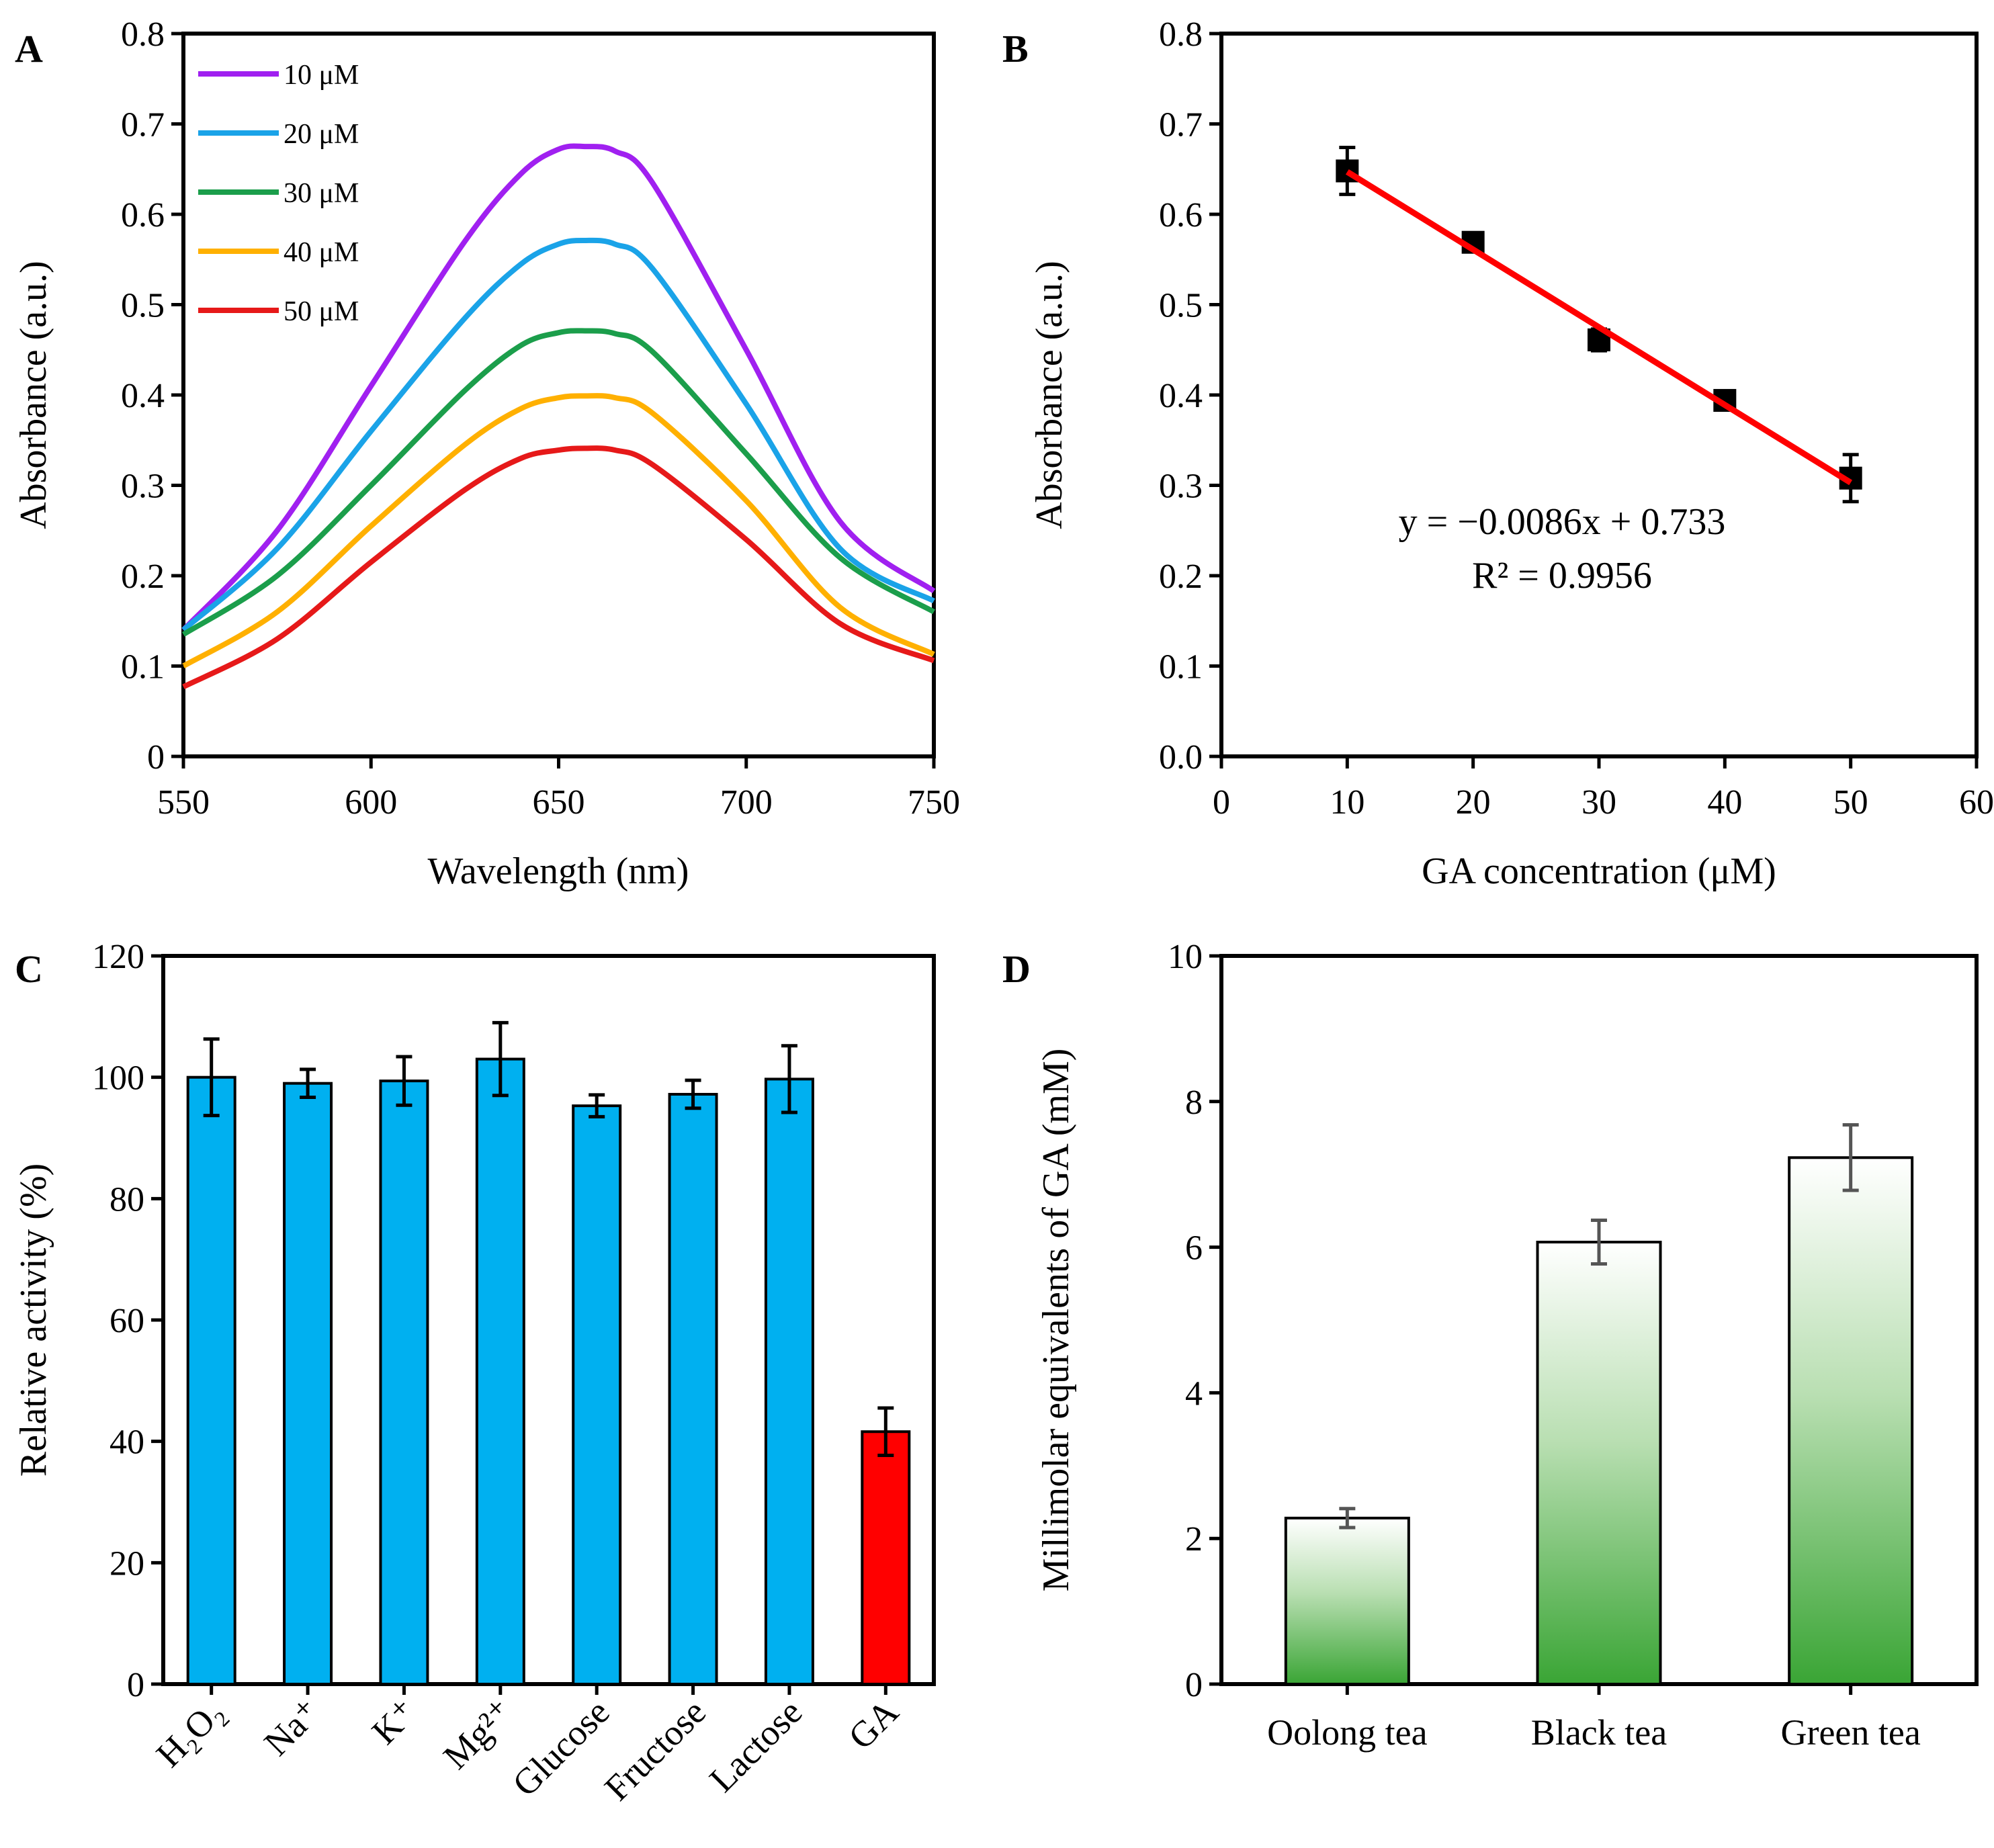 The width and height of the screenshot is (1994, 1848). Describe the element at coordinates (746, 802) in the screenshot. I see `x-tick-label-a: 700` at that location.